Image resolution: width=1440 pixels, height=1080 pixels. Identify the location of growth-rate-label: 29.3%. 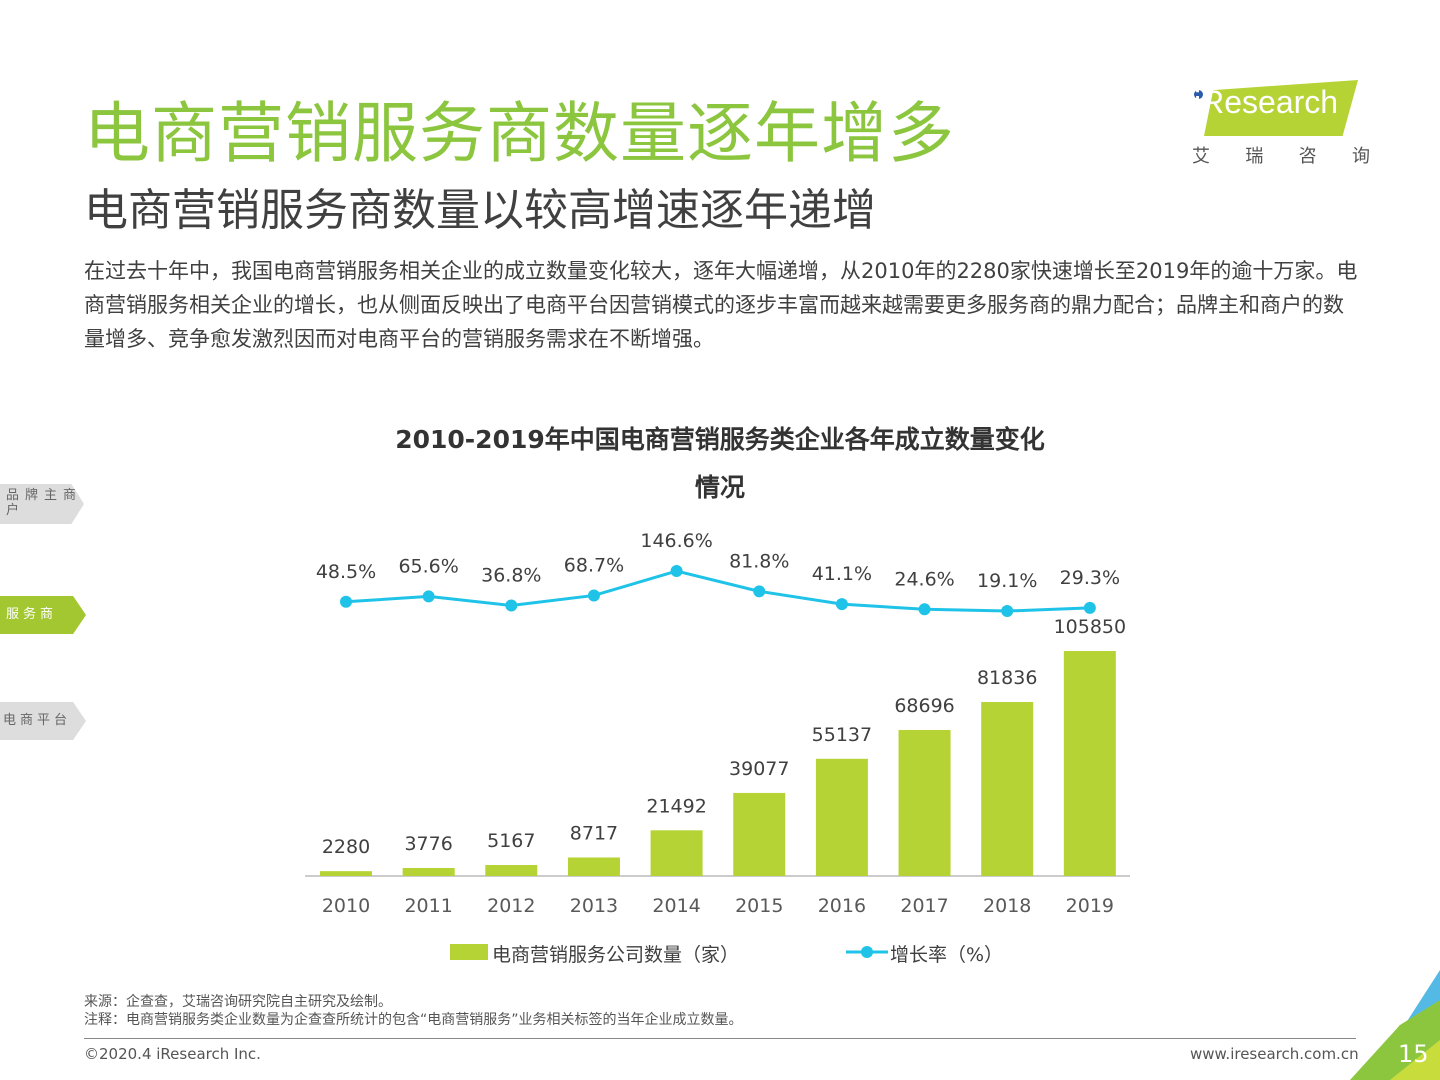
(1090, 578).